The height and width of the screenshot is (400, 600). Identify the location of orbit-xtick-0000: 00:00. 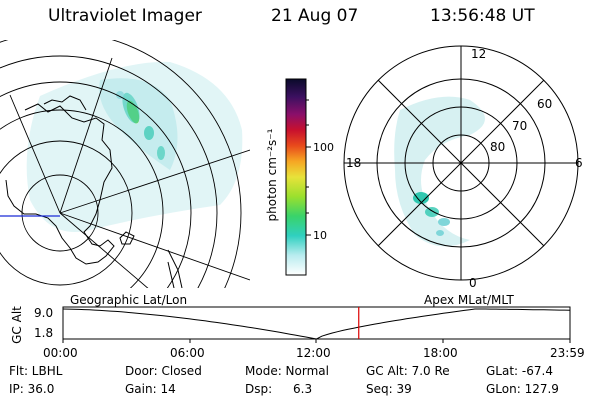
(60, 353).